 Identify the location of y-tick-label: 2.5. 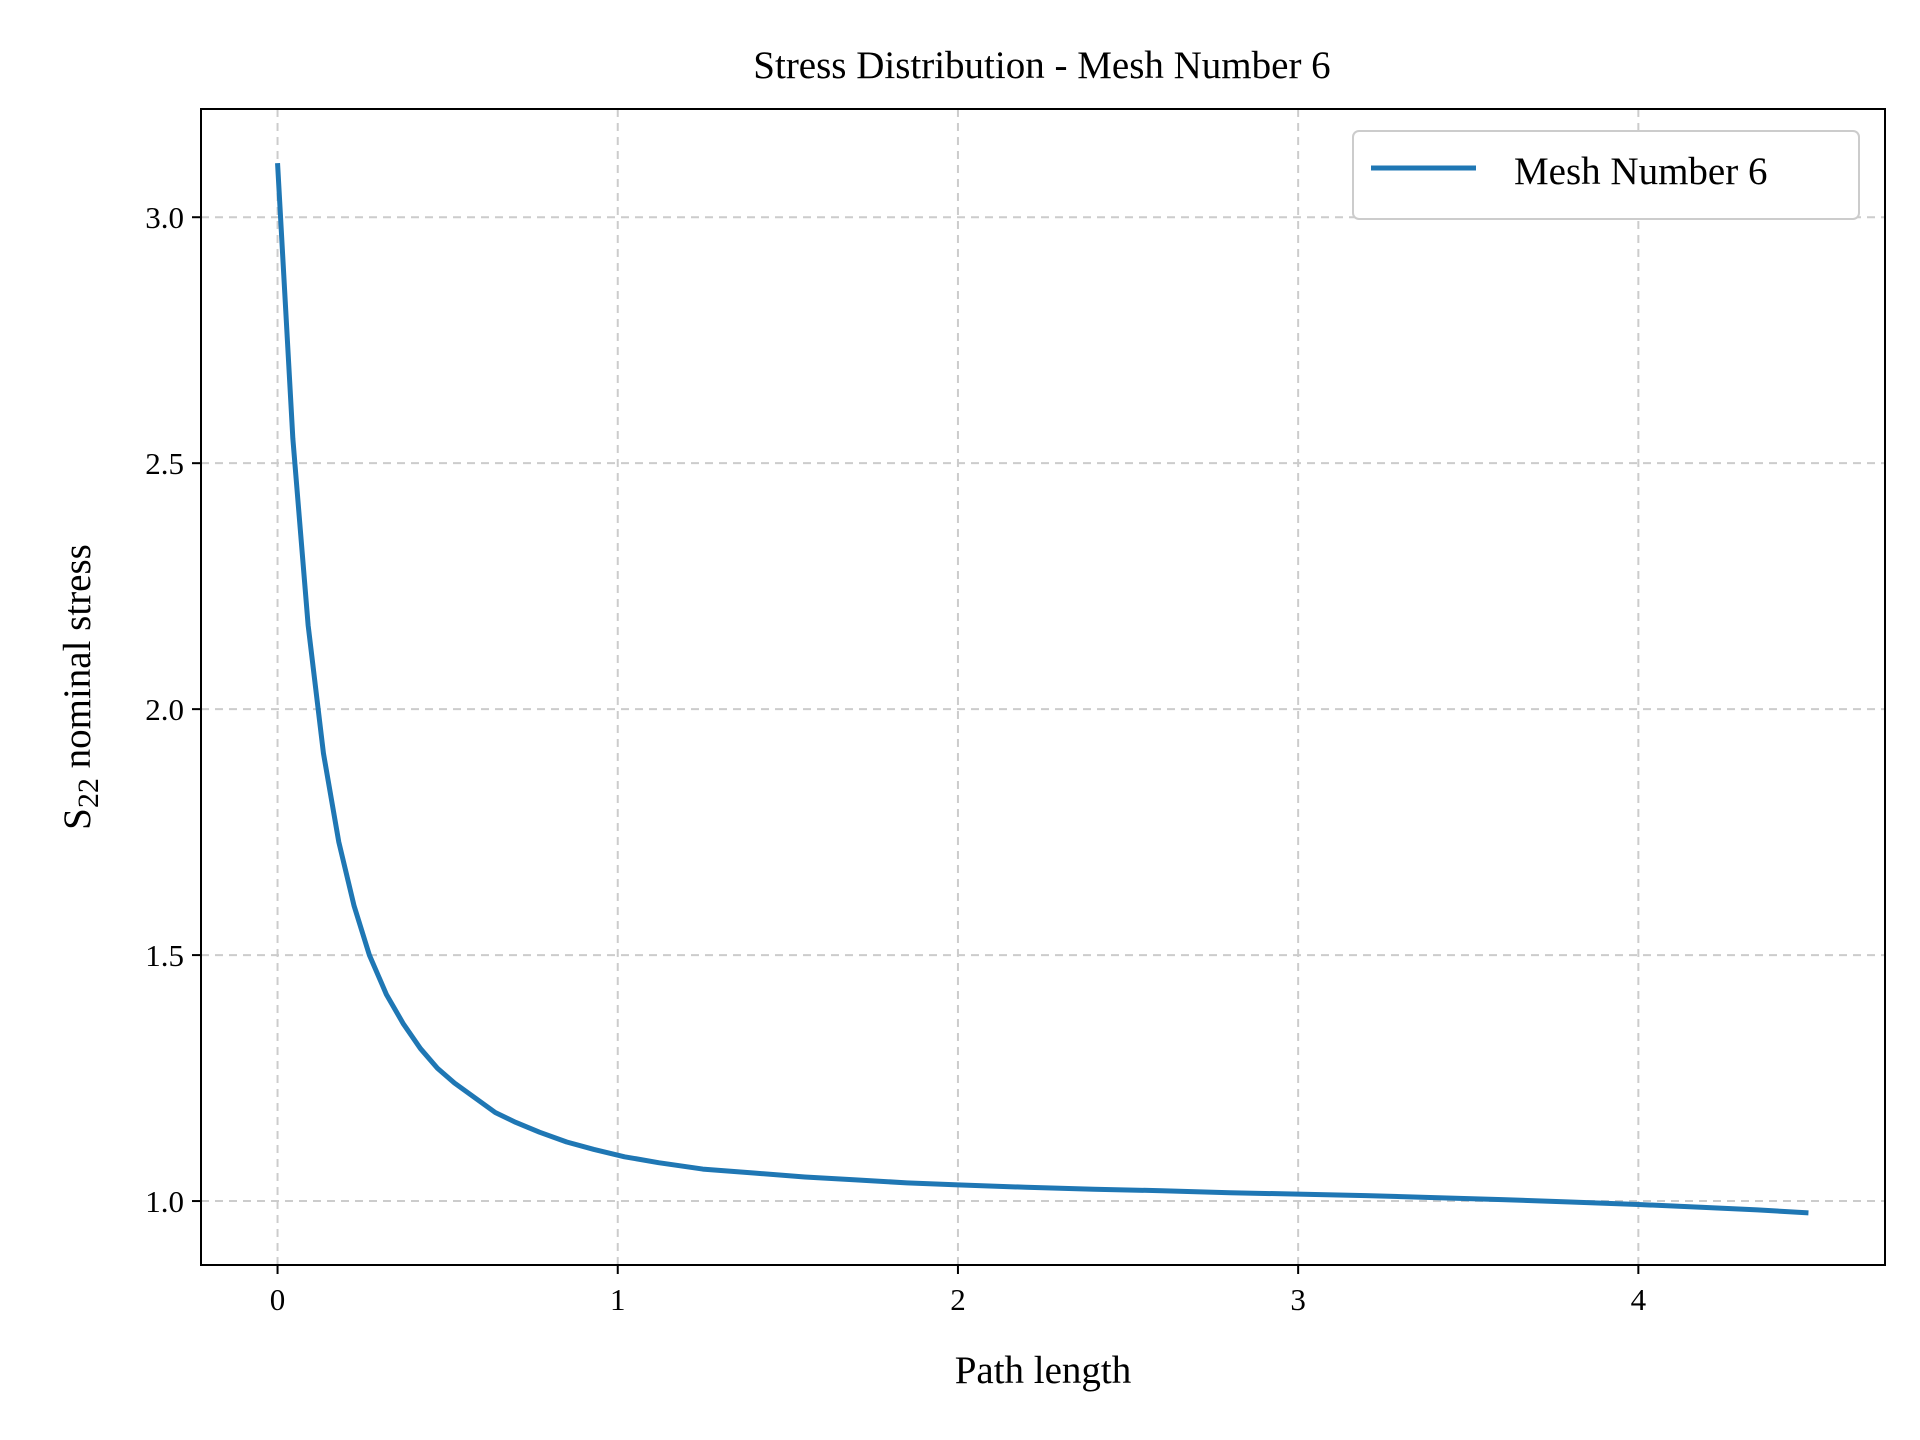
(164, 463).